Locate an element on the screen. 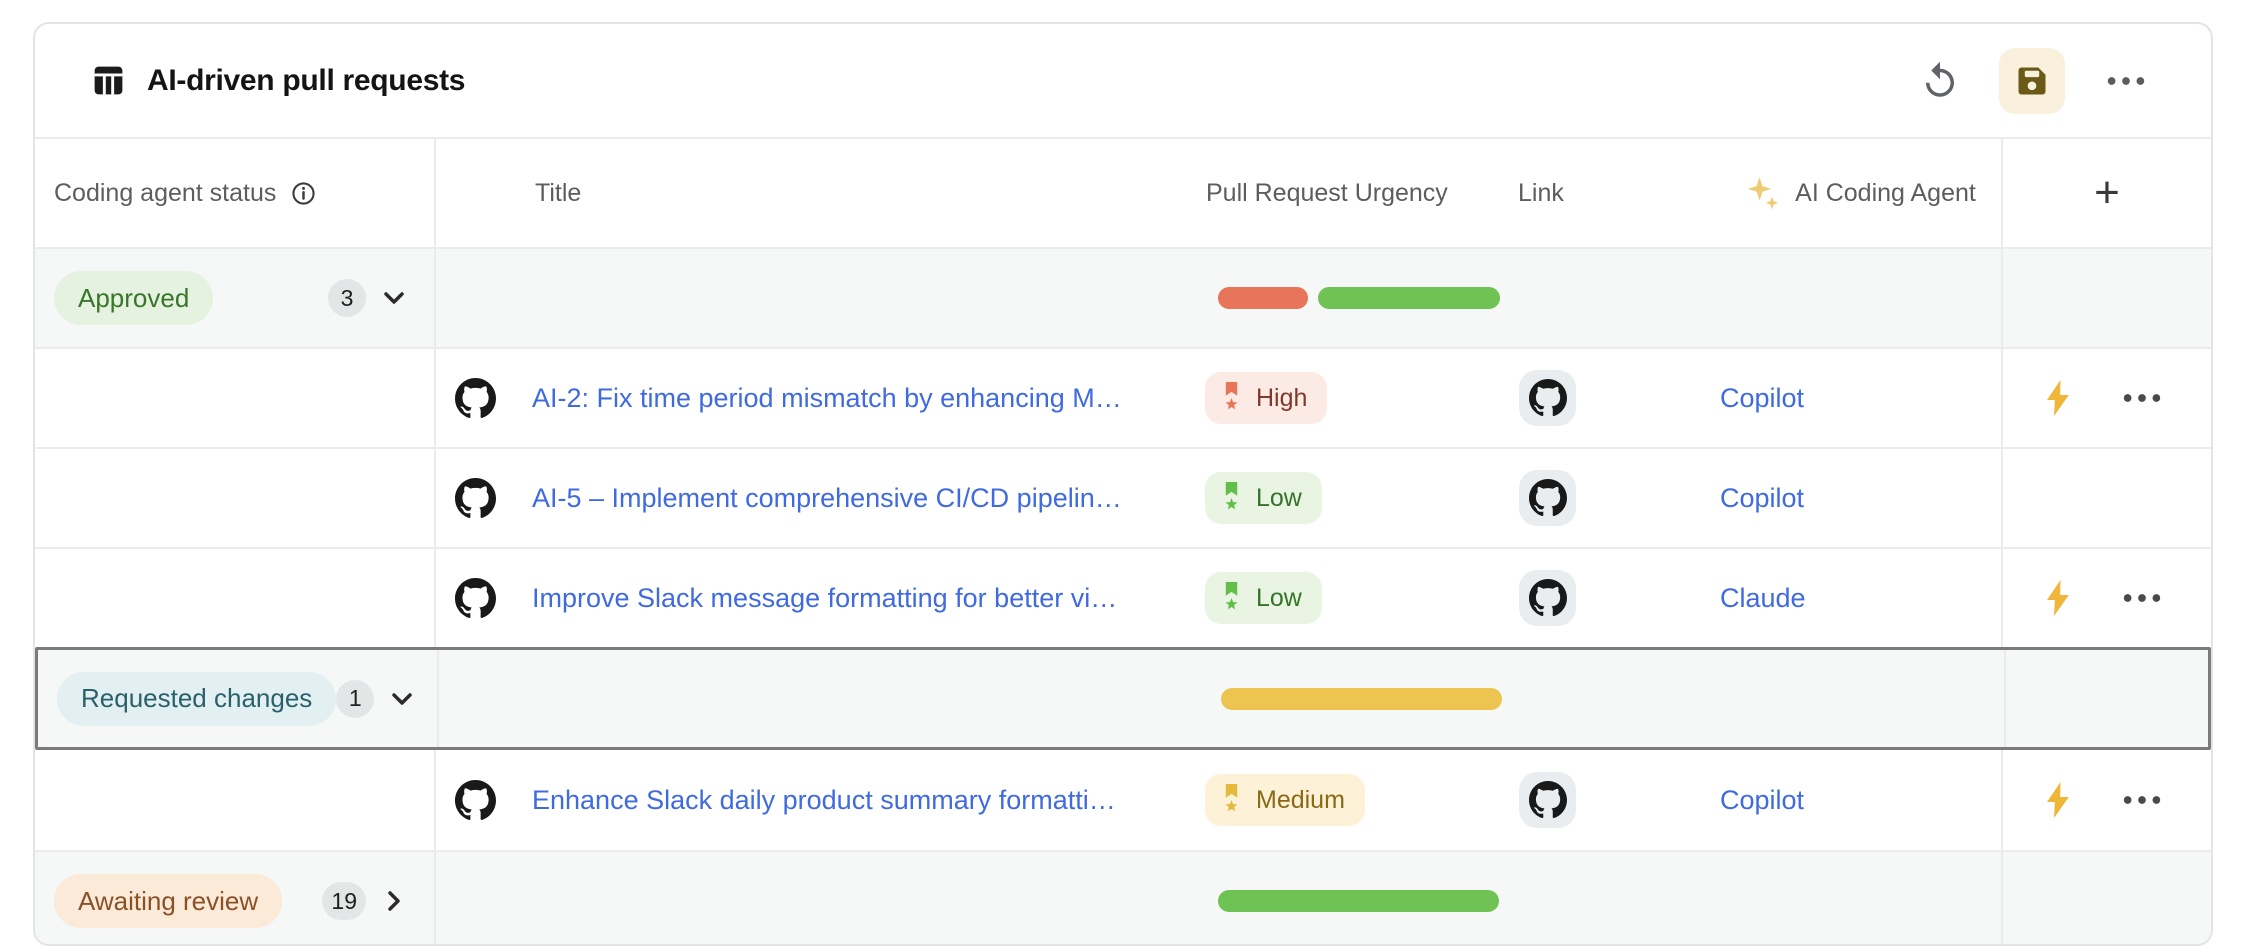  plus-icon: + is located at coordinates (2107, 192).